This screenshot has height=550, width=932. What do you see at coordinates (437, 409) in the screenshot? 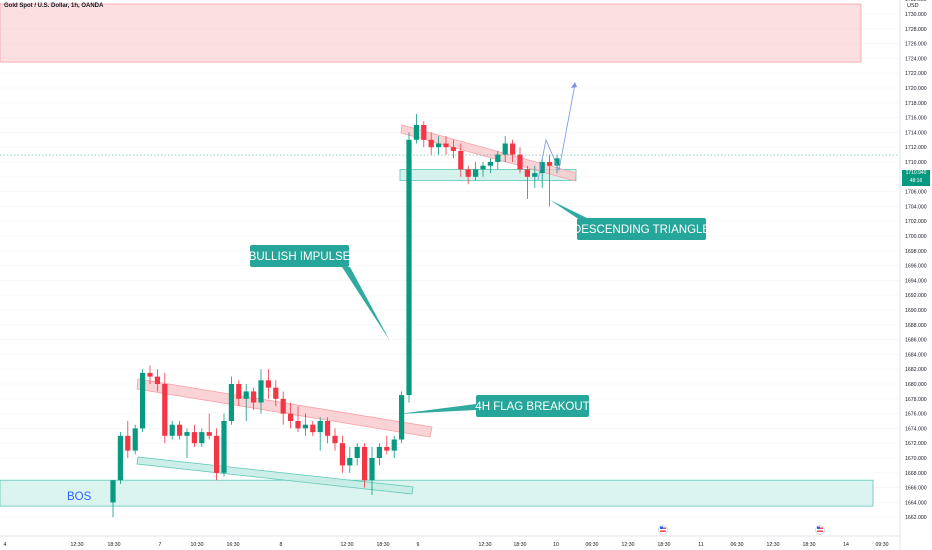
I see `flag-breakout-label-pointer` at bounding box center [437, 409].